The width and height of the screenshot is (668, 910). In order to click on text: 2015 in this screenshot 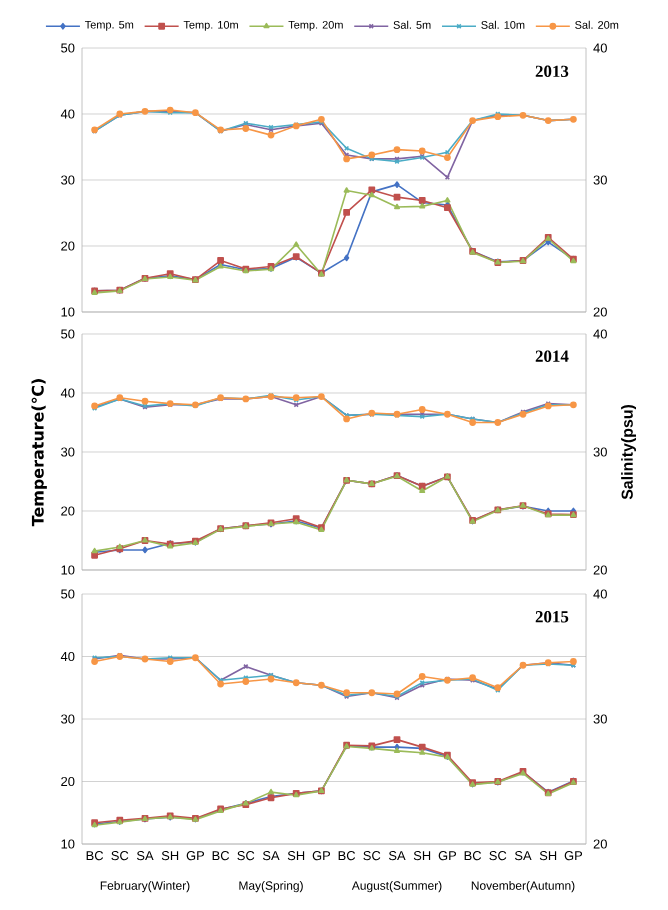, I will do `click(552, 617)`.